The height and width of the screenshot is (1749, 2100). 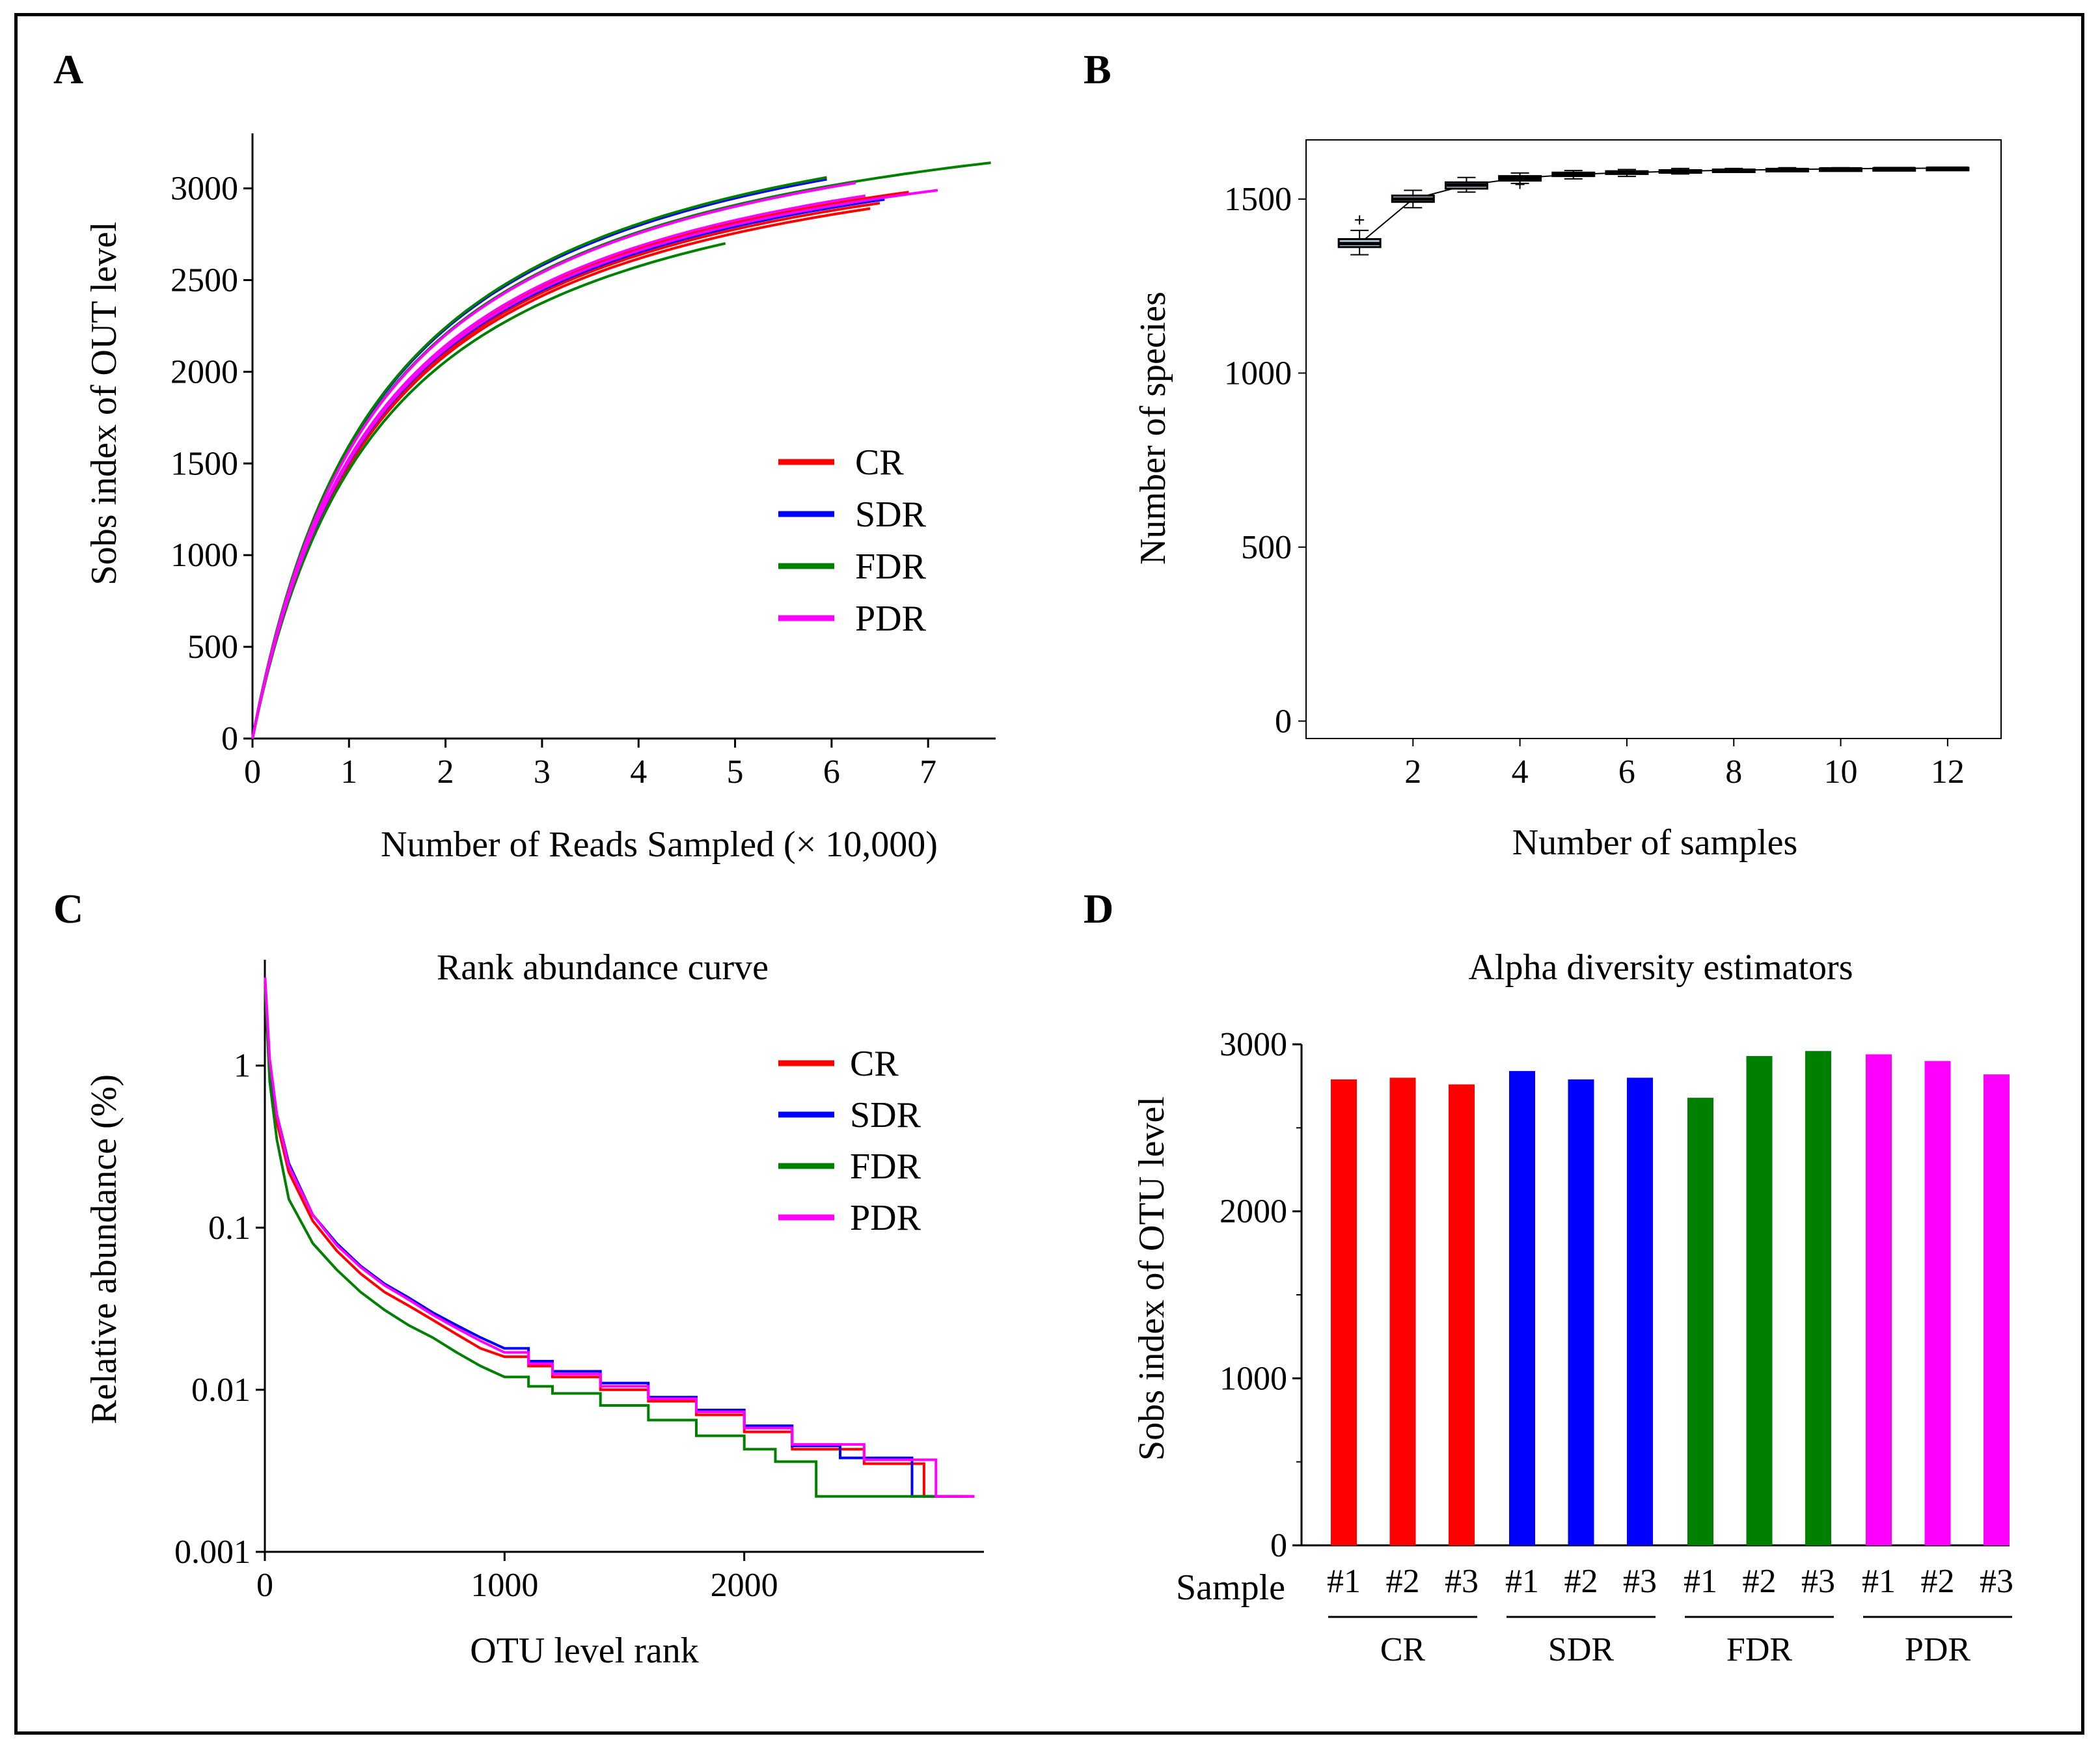 I want to click on panel-c-y-tick-label: 1, so click(x=242, y=1066).